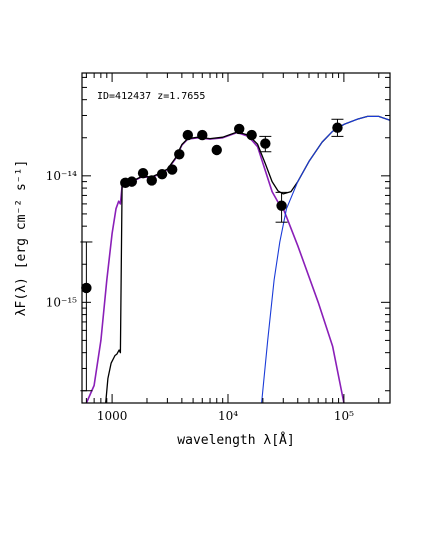 Image resolution: width=425 pixels, height=550 pixels. I want to click on x-tick-label: 1000, so click(112, 416).